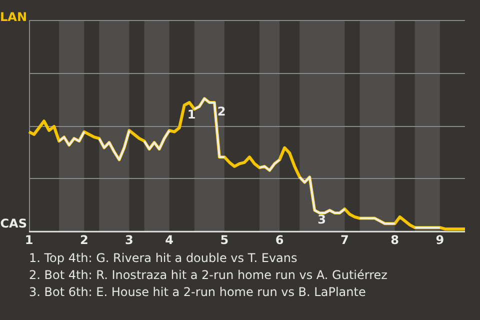 The height and width of the screenshot is (320, 480). Describe the element at coordinates (169, 239) in the screenshot. I see `x-tick-label: 4` at that location.